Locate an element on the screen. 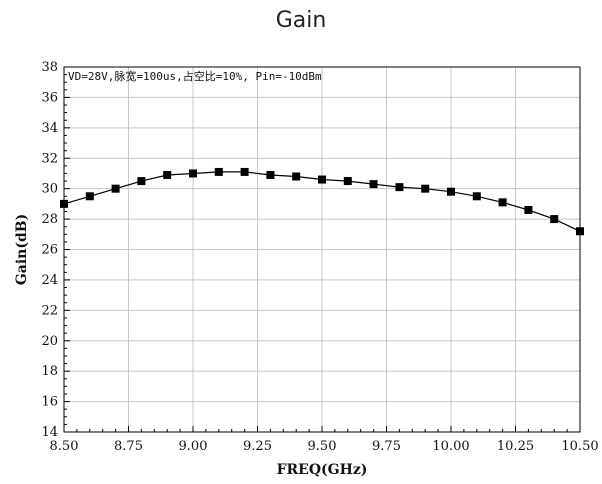 The width and height of the screenshot is (602, 484). x-tick-label: 10.25 is located at coordinates (515, 446).